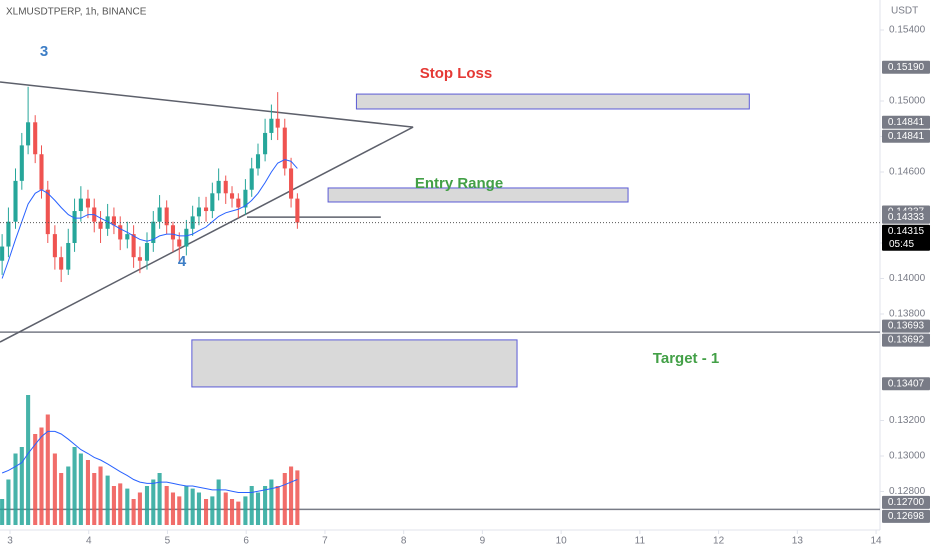 This screenshot has width=932, height=550. I want to click on price-label: 0.12698, so click(906, 516).